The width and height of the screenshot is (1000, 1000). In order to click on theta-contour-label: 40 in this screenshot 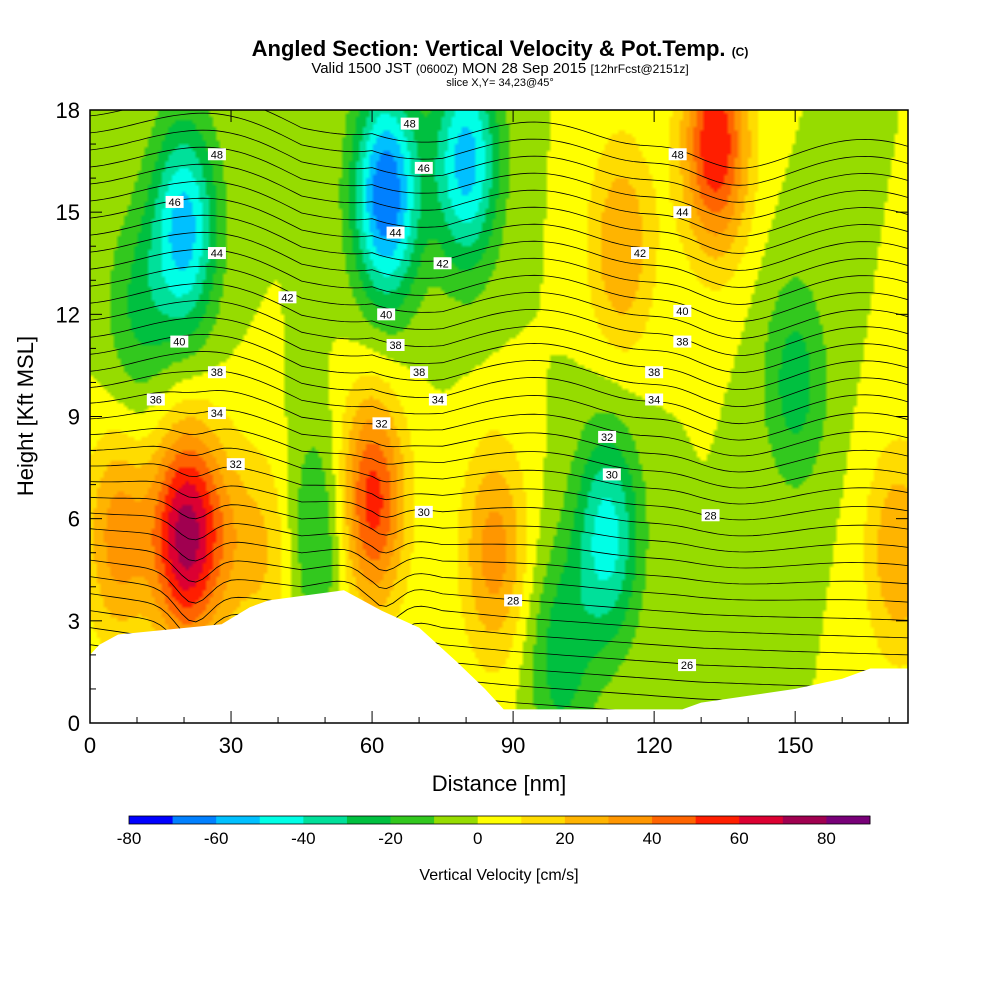, I will do `click(386, 314)`.